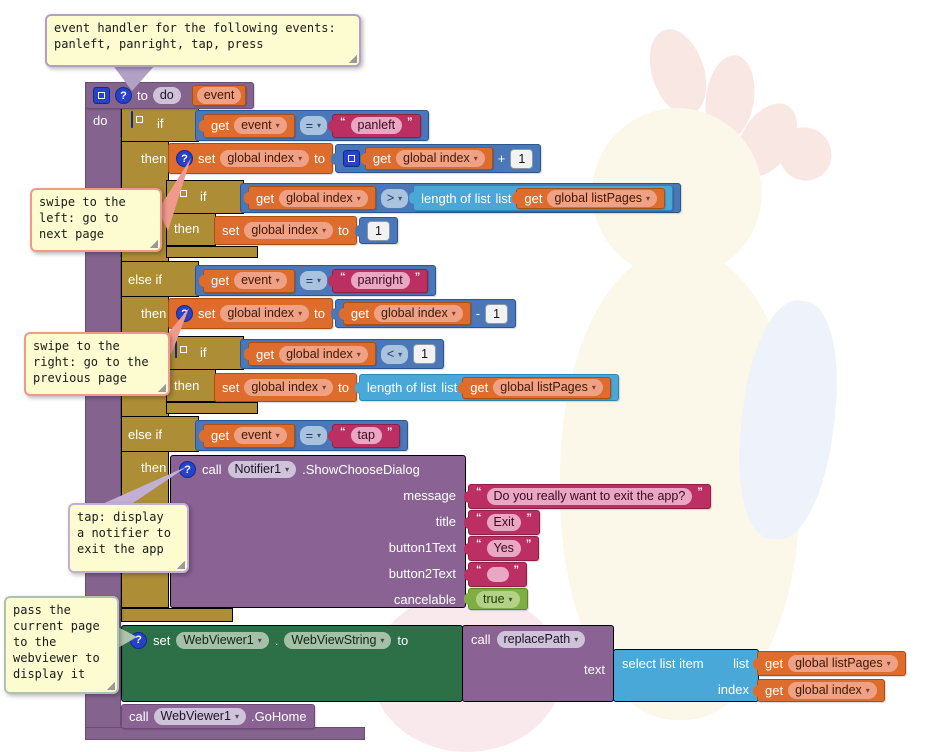 This screenshot has width=932, height=752. I want to click on string-field, so click(497, 574).